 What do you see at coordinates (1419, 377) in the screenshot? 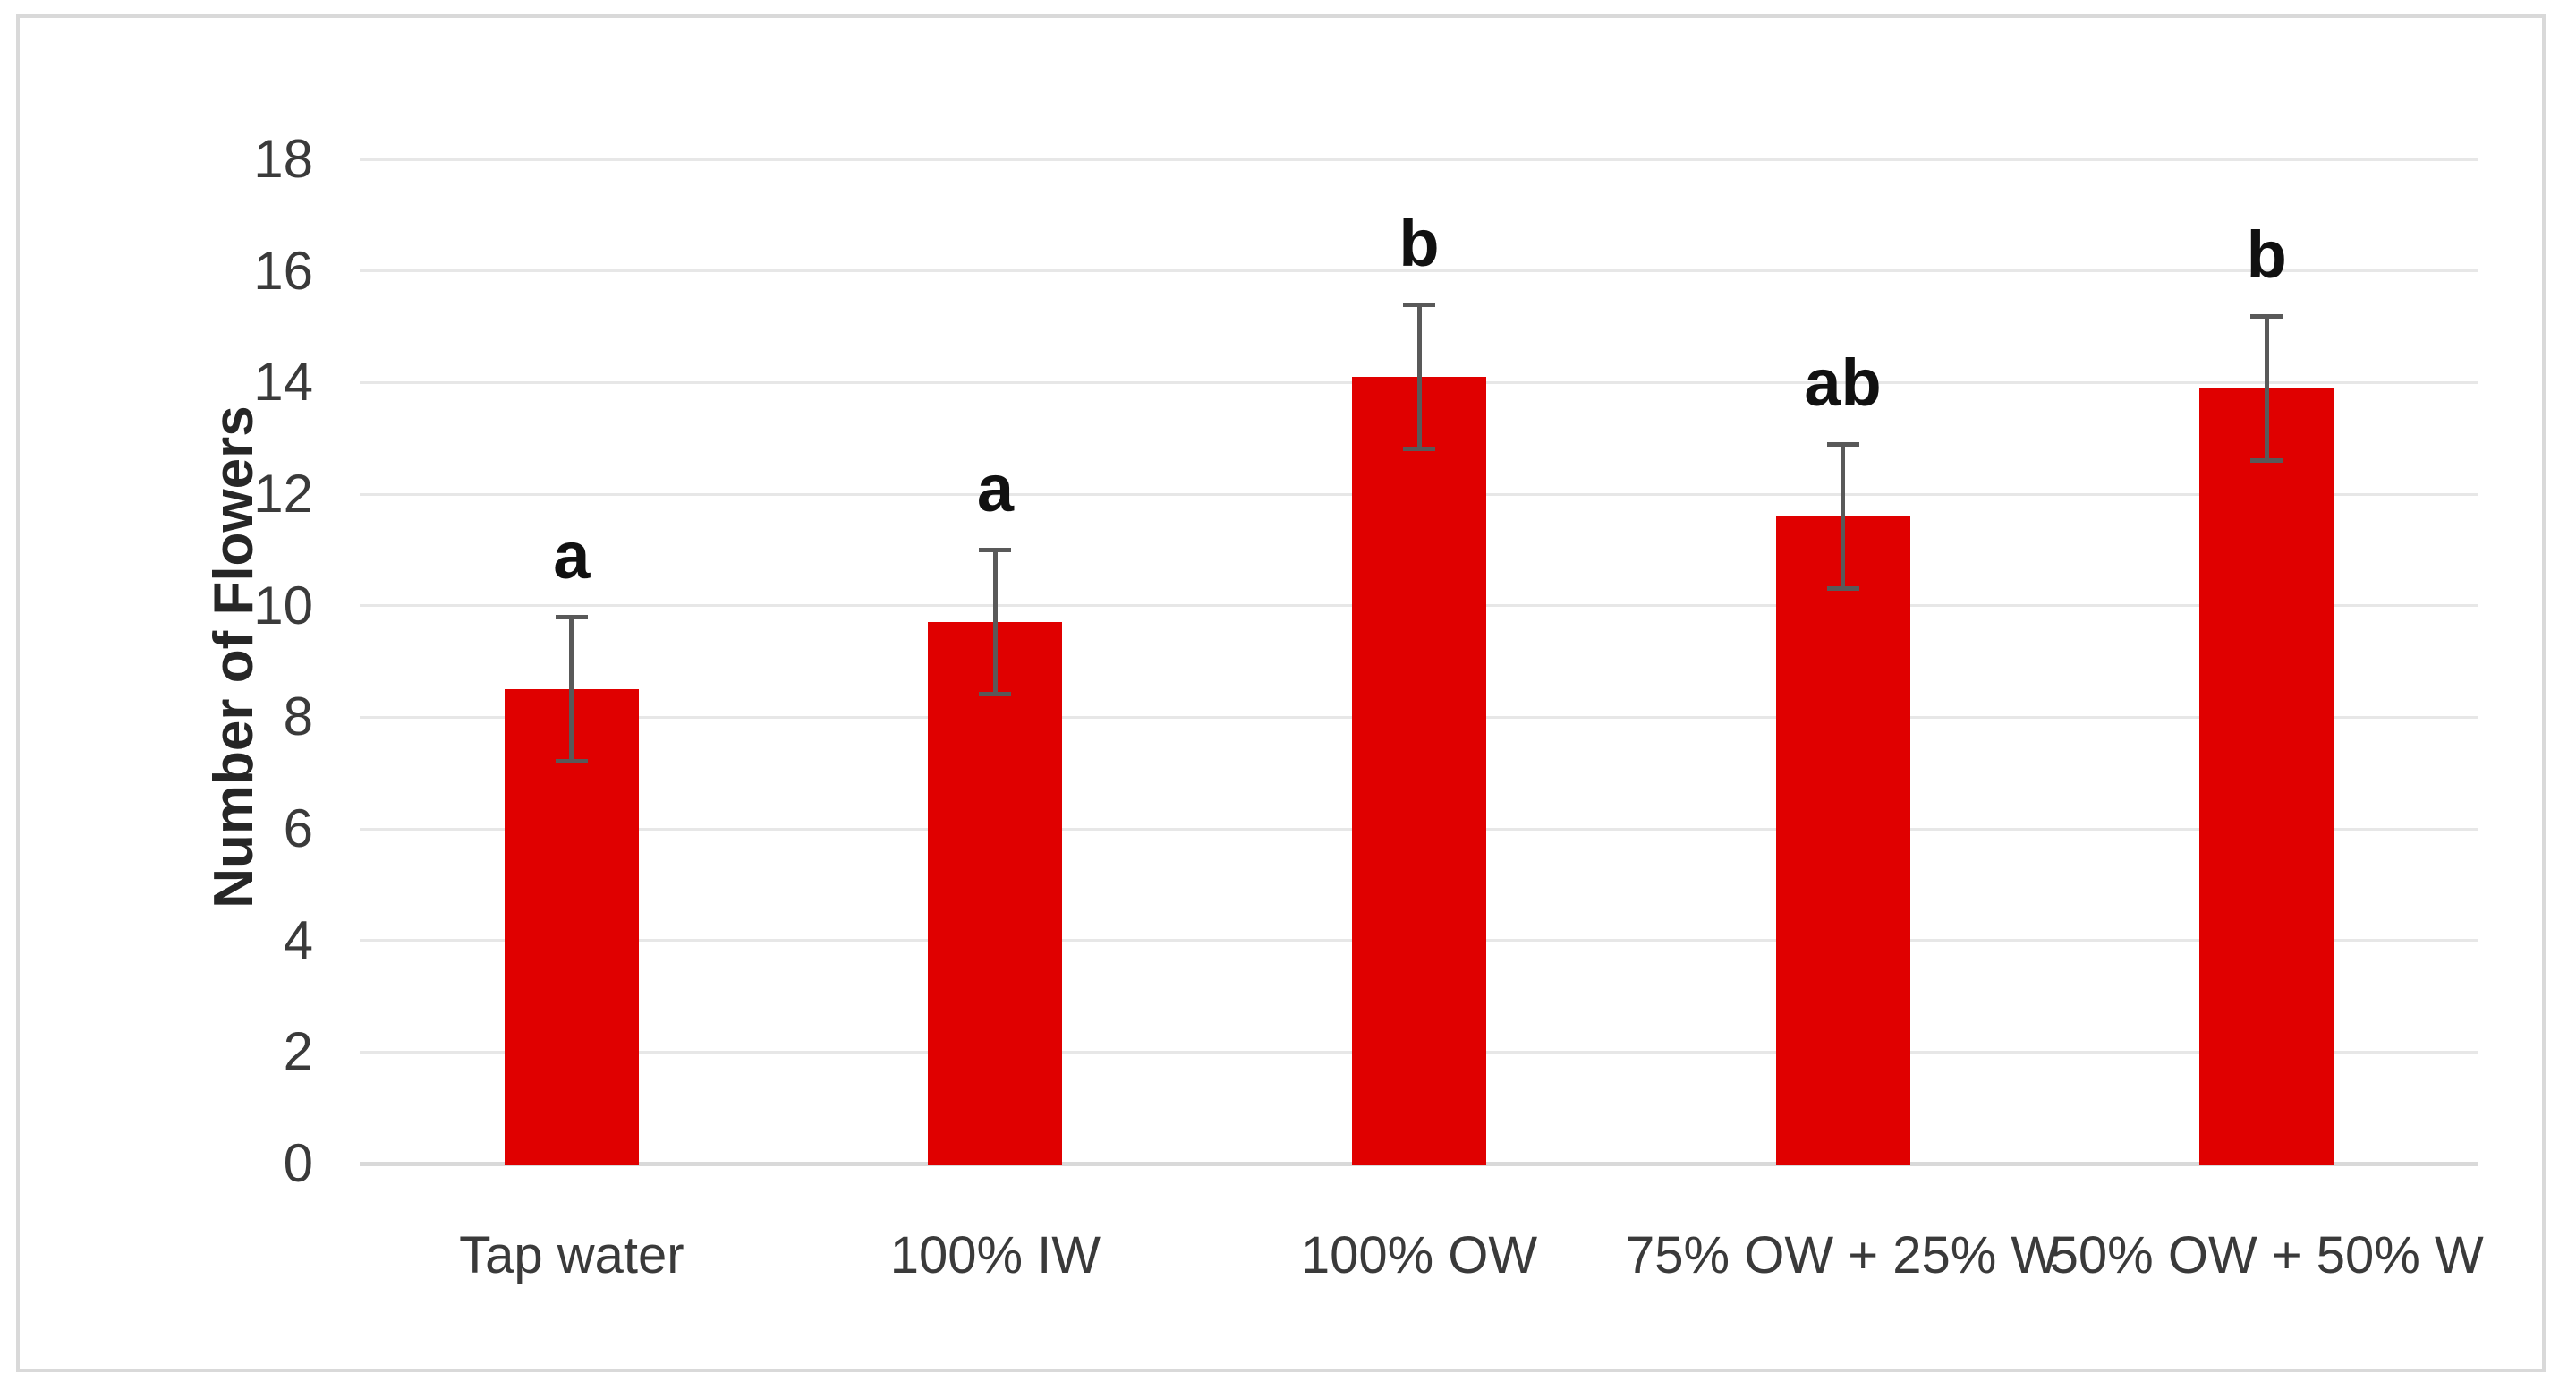
I see `error-bar-line-100-ow` at bounding box center [1419, 377].